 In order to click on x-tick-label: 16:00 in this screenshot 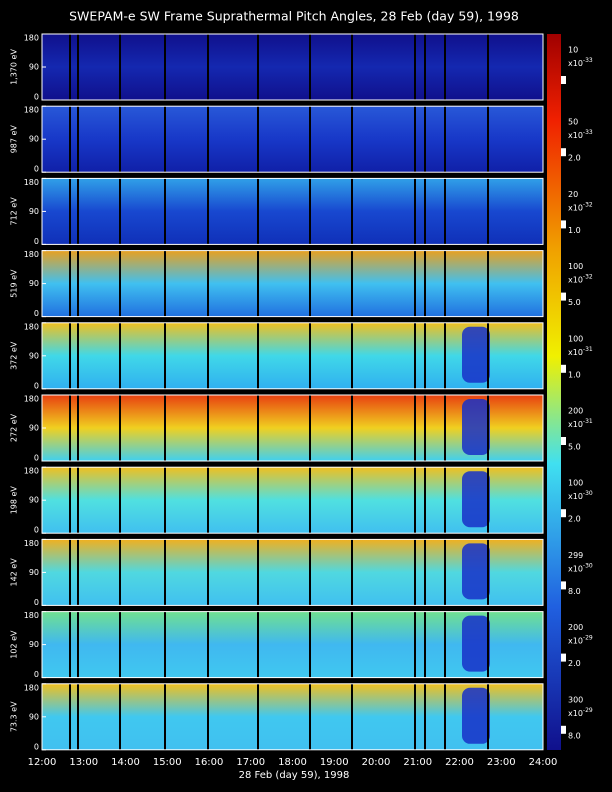, I will do `click(209, 762)`.